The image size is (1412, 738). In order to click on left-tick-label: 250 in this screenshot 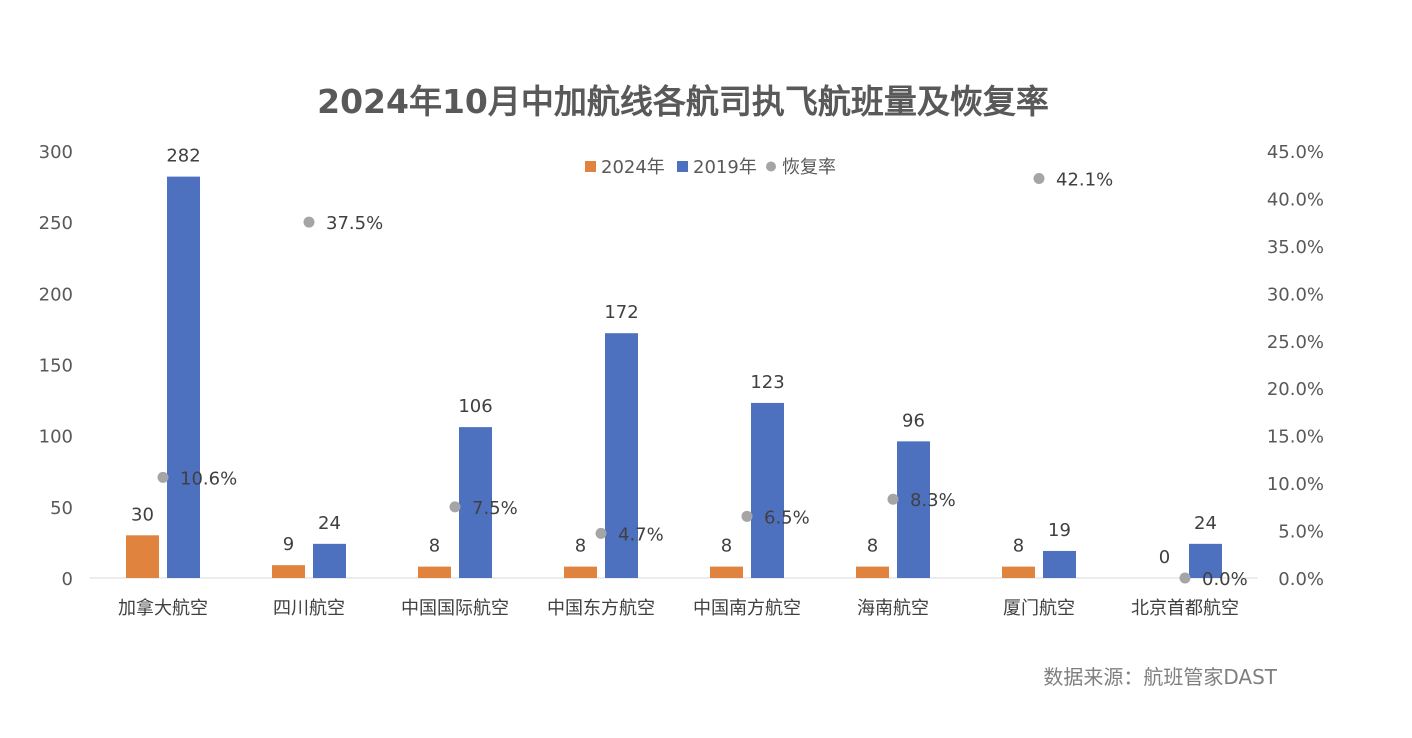, I will do `click(56, 223)`.